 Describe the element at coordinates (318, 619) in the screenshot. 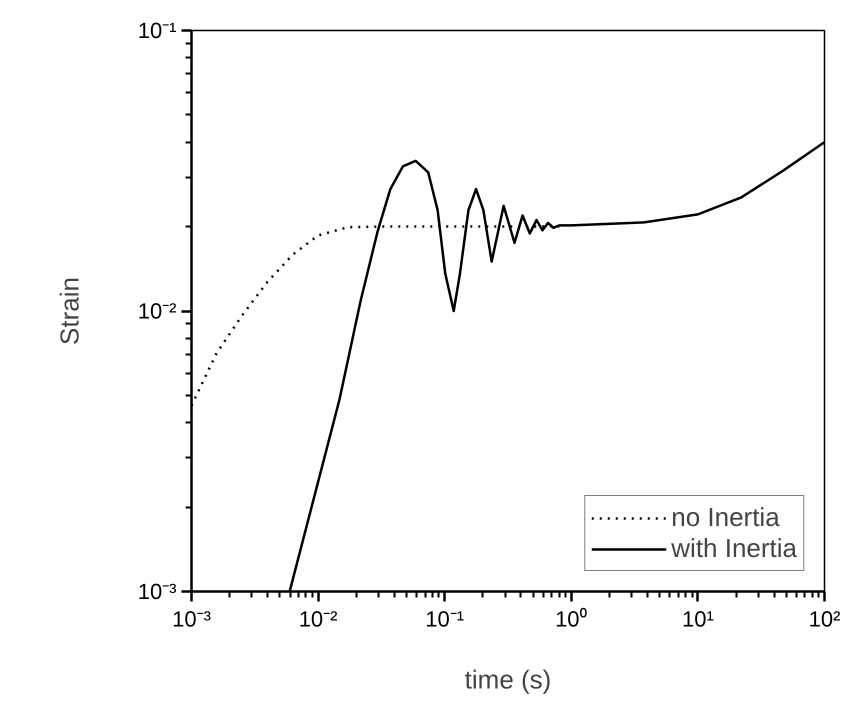

I see `x-tick-label: 10⁻²` at that location.